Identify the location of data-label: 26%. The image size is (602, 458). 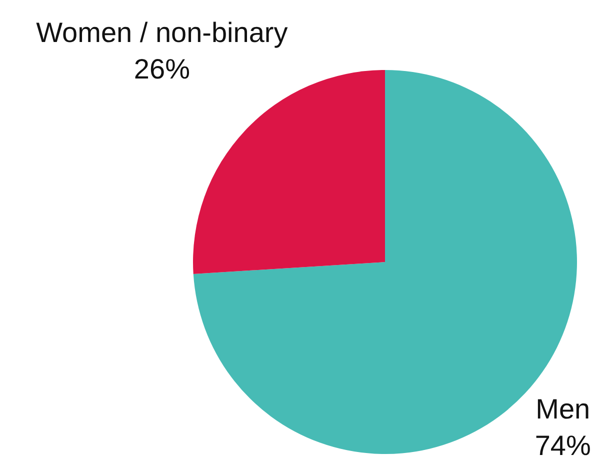
(162, 68).